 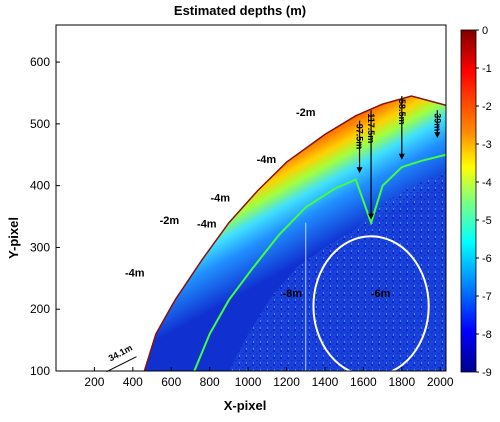 What do you see at coordinates (487, 335) in the screenshot?
I see `colorbar-tick-label: -8` at bounding box center [487, 335].